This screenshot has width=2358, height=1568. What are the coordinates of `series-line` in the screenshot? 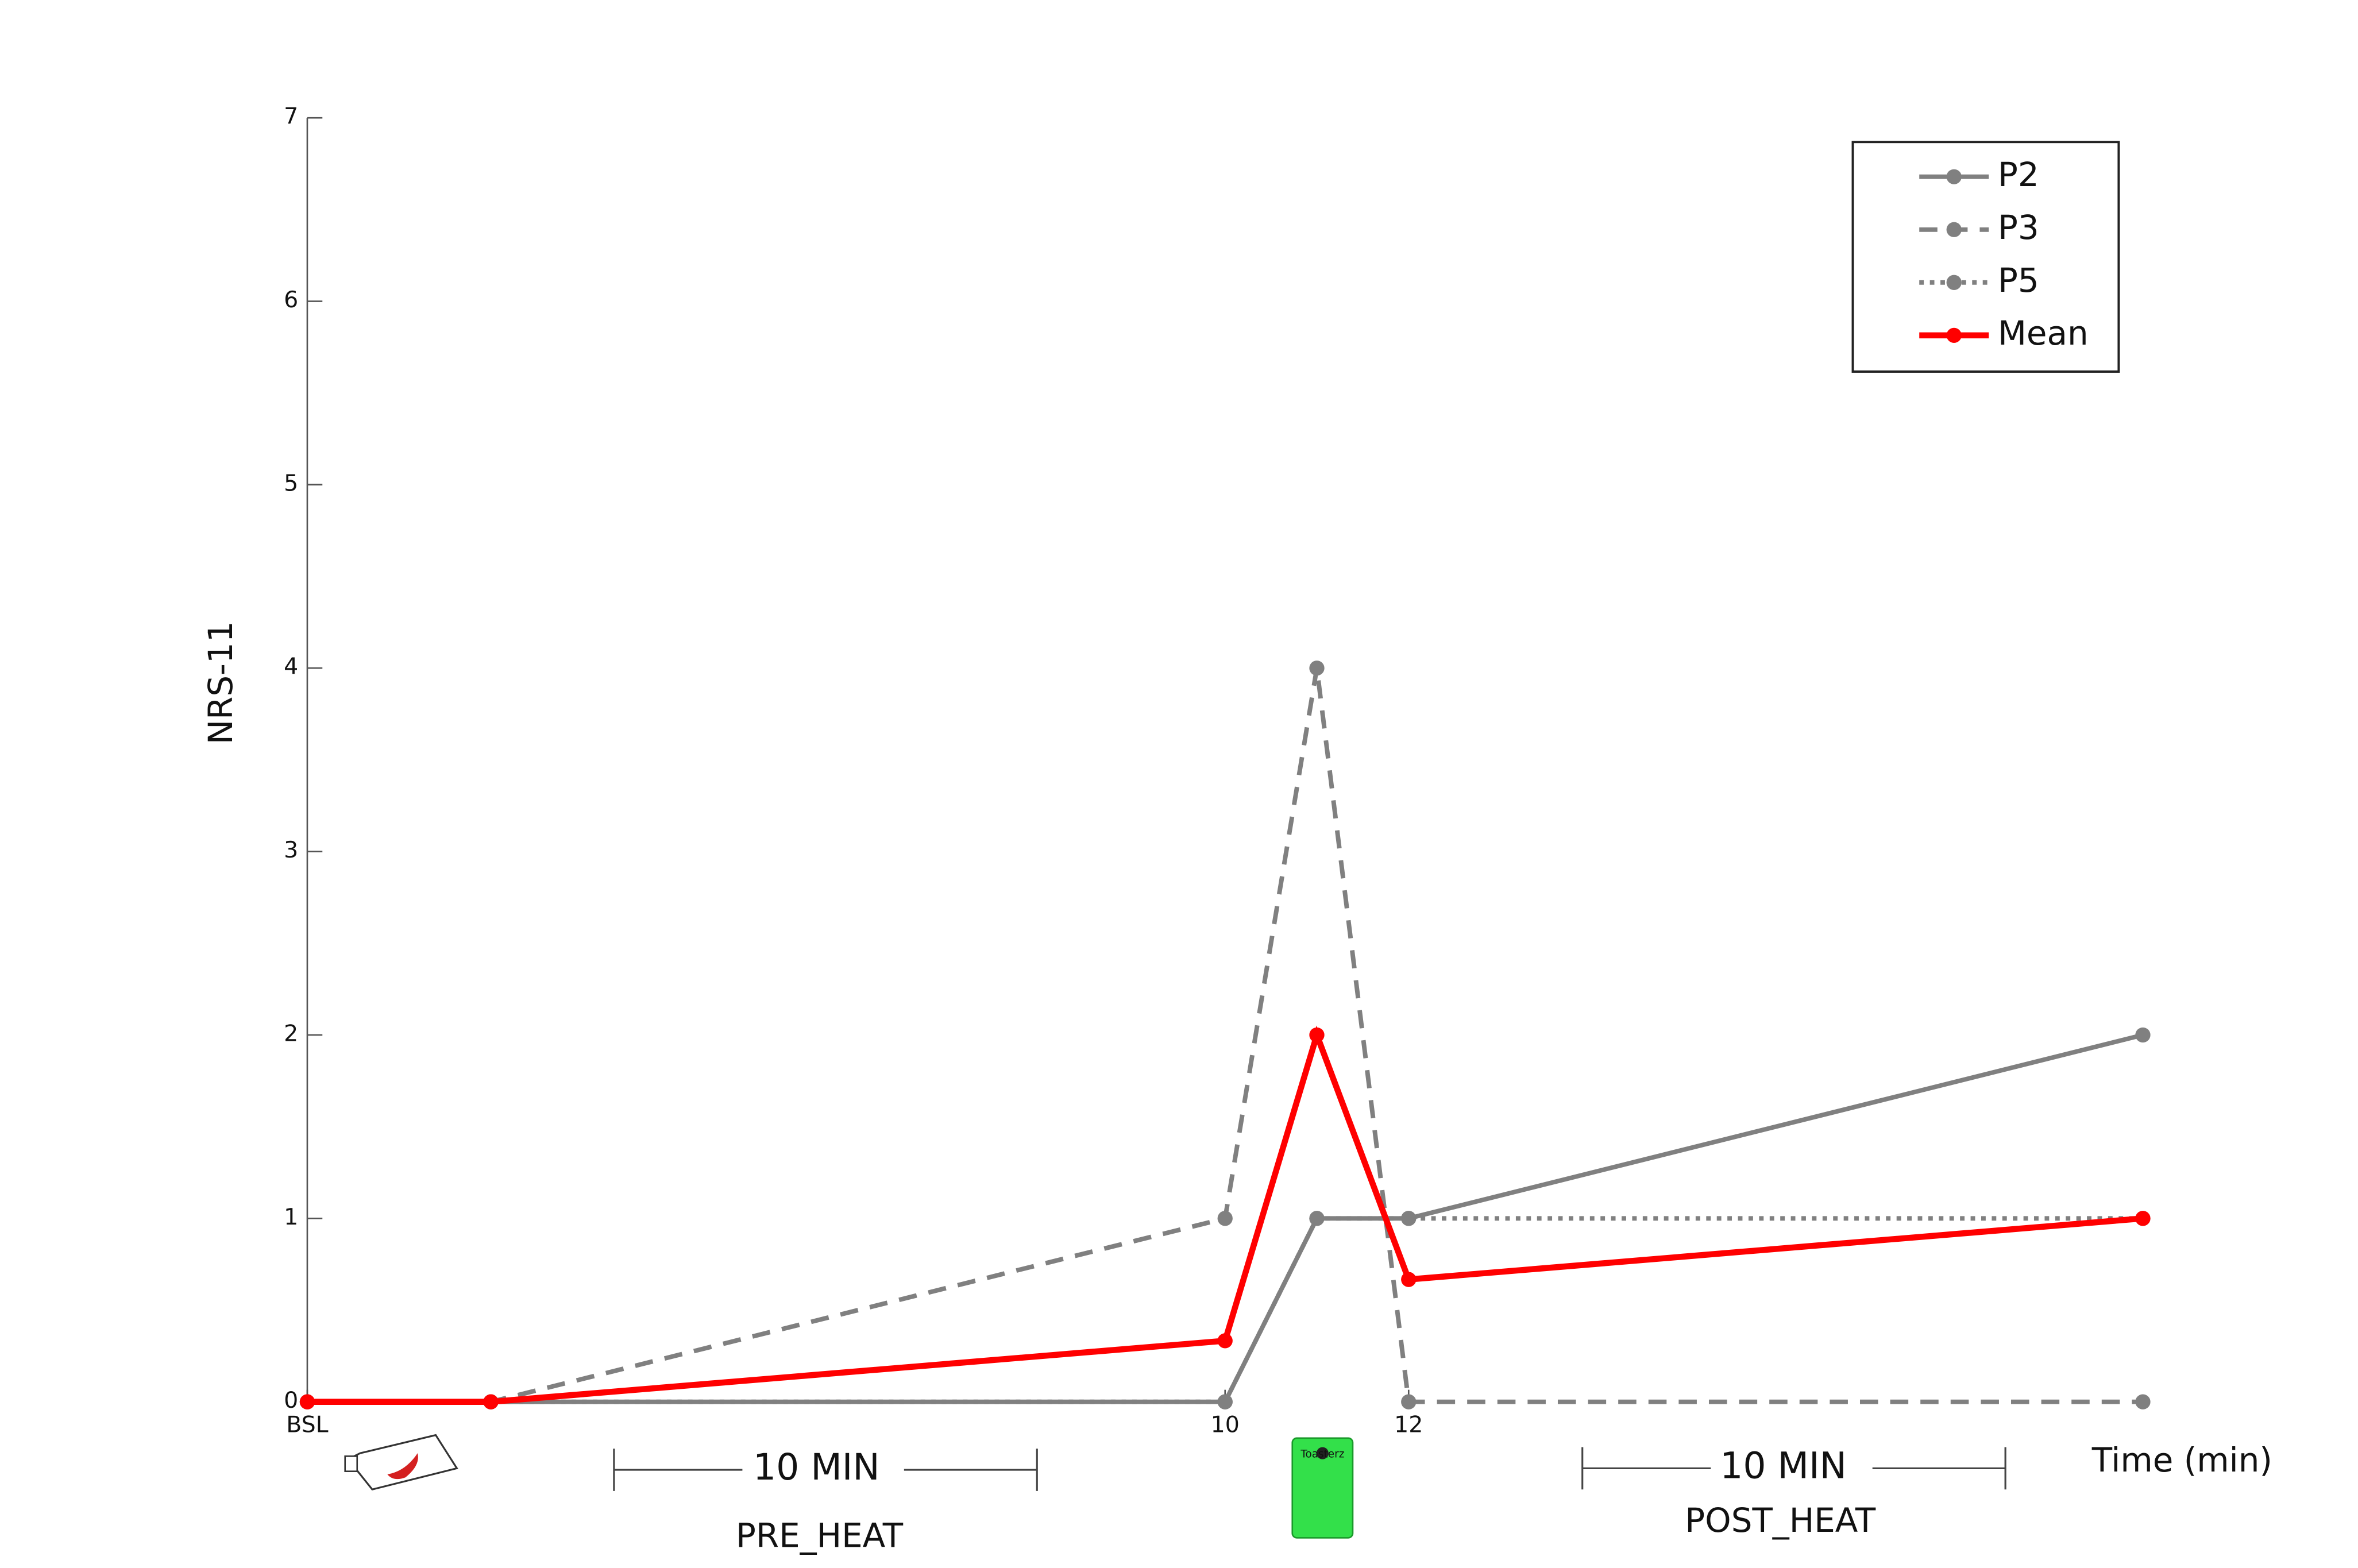 It's located at (1225, 1310).